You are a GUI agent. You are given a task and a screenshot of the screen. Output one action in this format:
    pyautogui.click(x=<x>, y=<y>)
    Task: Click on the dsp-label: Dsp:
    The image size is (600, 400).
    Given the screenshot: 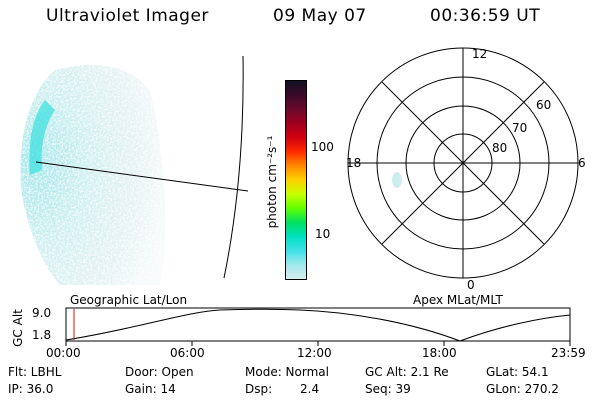 What is the action you would take?
    pyautogui.click(x=259, y=389)
    